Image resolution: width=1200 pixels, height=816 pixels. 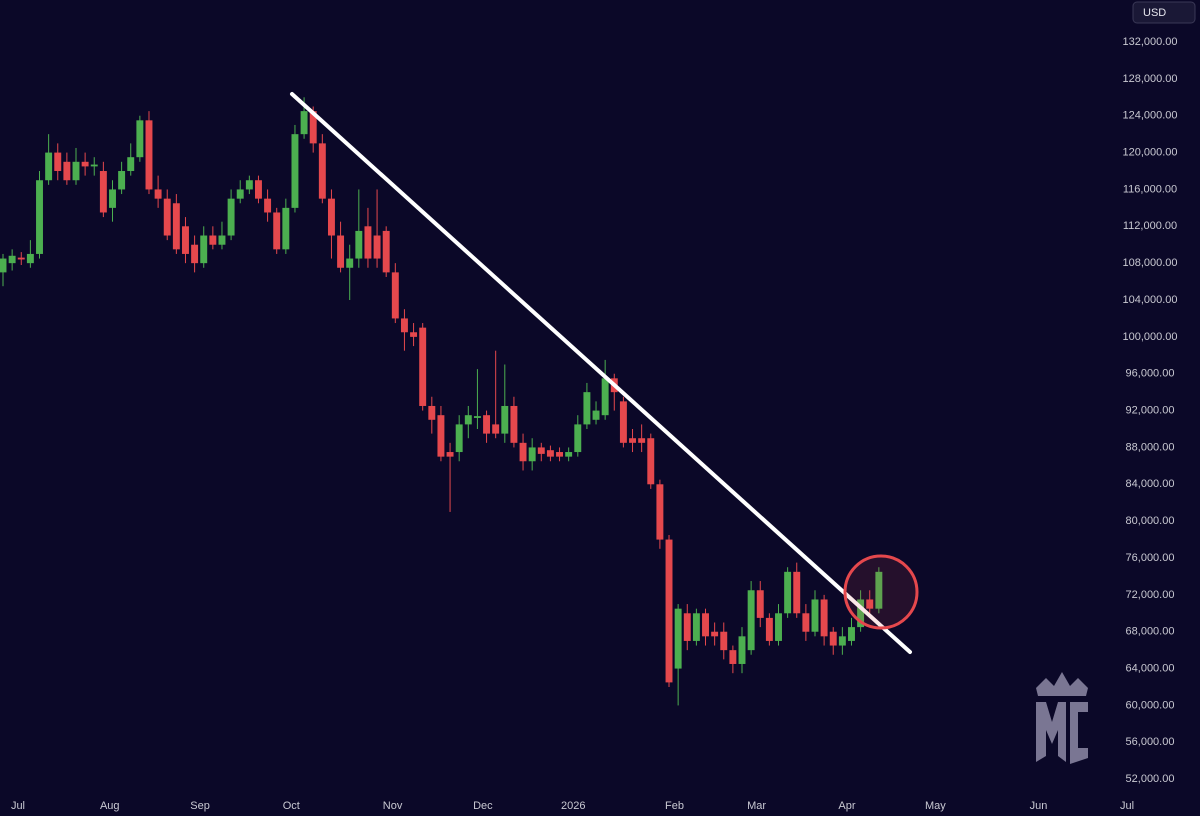 I want to click on x-tick-label: May, so click(x=935, y=806).